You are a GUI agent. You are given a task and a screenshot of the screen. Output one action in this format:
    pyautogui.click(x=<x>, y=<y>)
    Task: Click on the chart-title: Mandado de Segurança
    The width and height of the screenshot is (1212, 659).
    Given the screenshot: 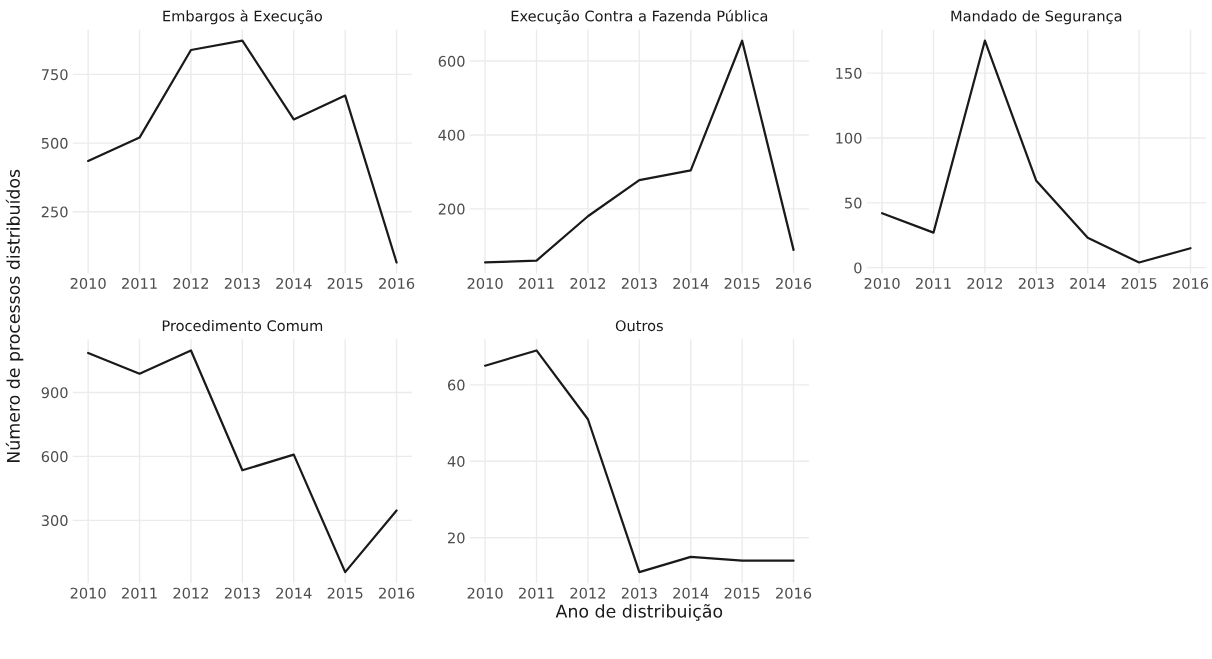 What is the action you would take?
    pyautogui.click(x=1036, y=17)
    